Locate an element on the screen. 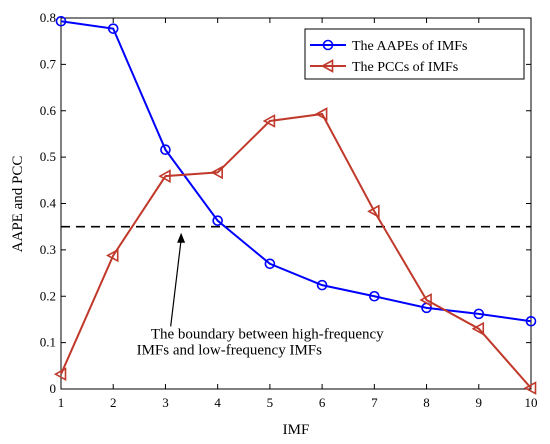  y-tick-label: 0.7 is located at coordinates (48, 63).